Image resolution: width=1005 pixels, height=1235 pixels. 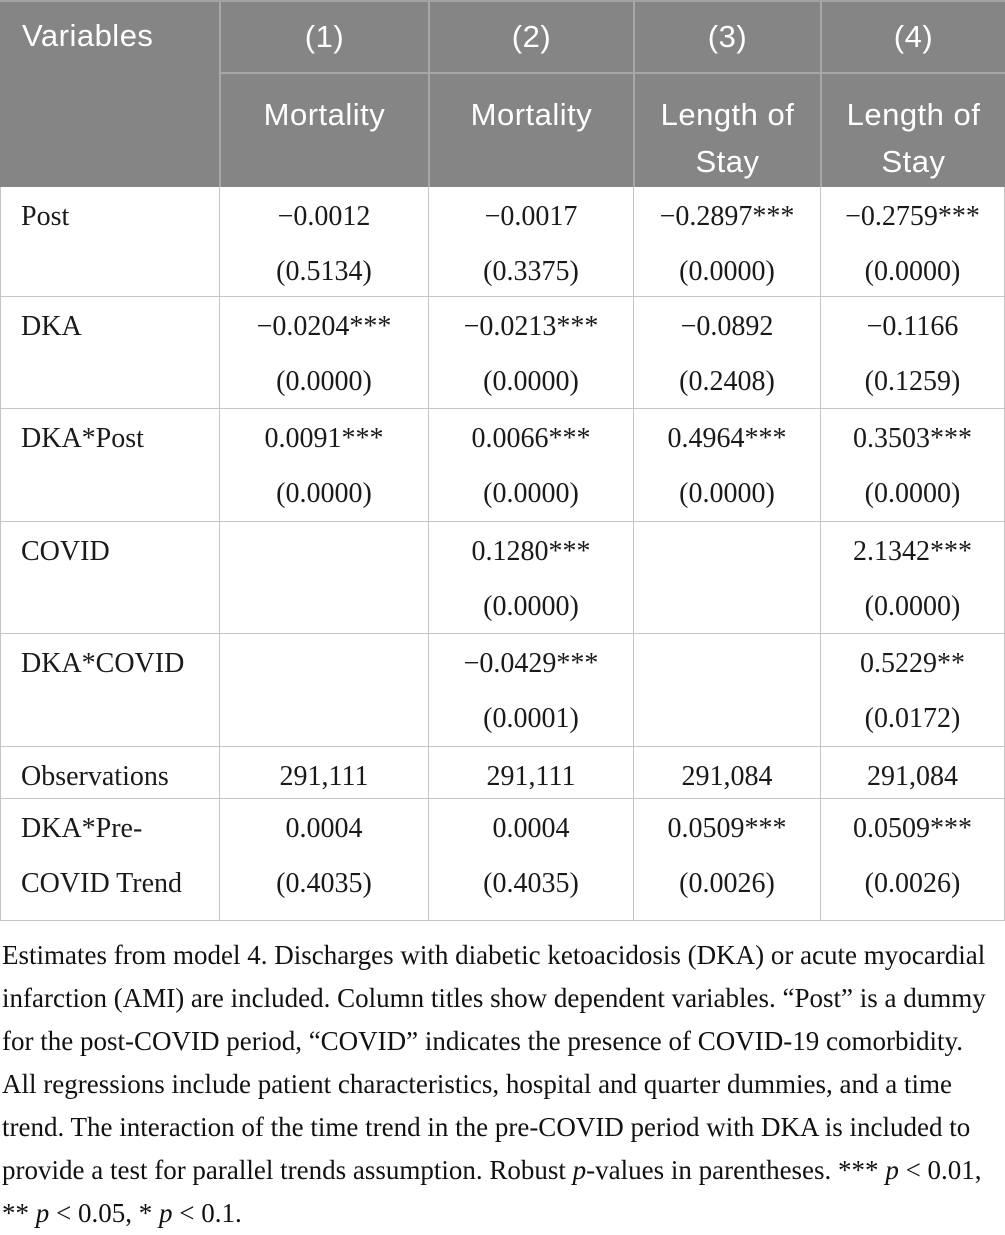 What do you see at coordinates (912, 690) in the screenshot?
I see `value-cell: 0.5229** (0.0172)` at bounding box center [912, 690].